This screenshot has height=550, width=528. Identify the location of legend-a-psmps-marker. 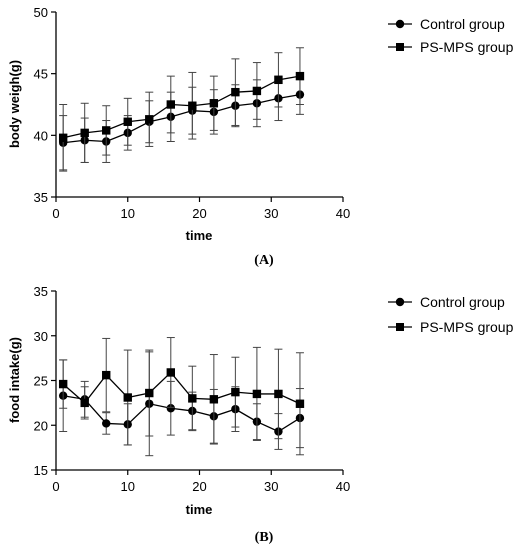
(400, 47).